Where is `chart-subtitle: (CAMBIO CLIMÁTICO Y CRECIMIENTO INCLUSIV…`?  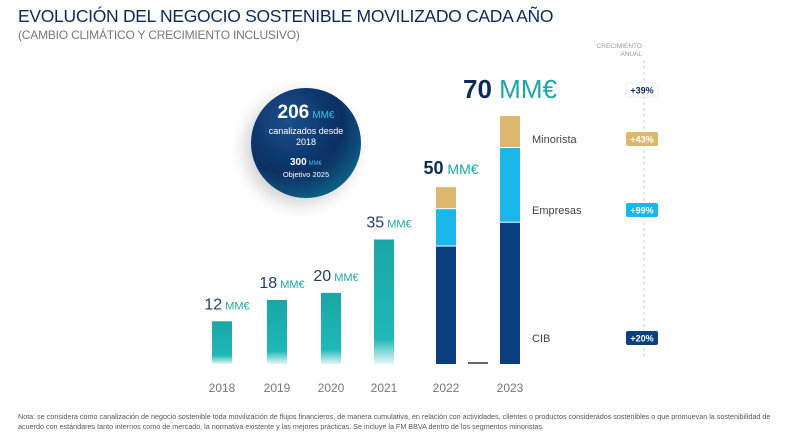
chart-subtitle: (CAMBIO CLIMÁTICO Y CRECIMIENTO INCLUSIV… is located at coordinates (159, 35).